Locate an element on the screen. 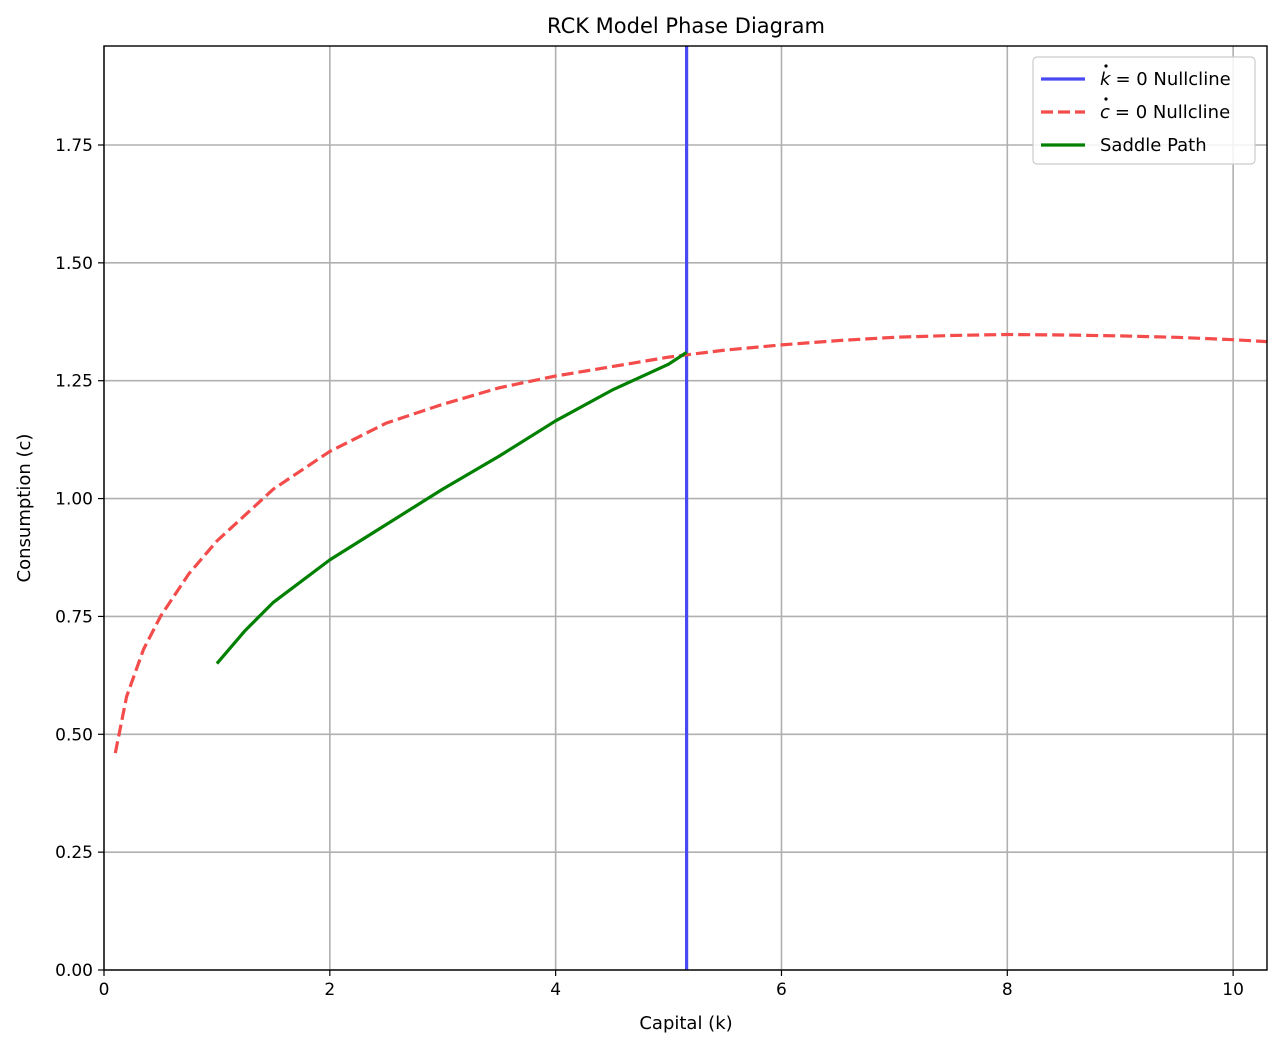 This screenshot has height=1048, width=1281. y-tick-label: 0.50 is located at coordinates (74, 735).